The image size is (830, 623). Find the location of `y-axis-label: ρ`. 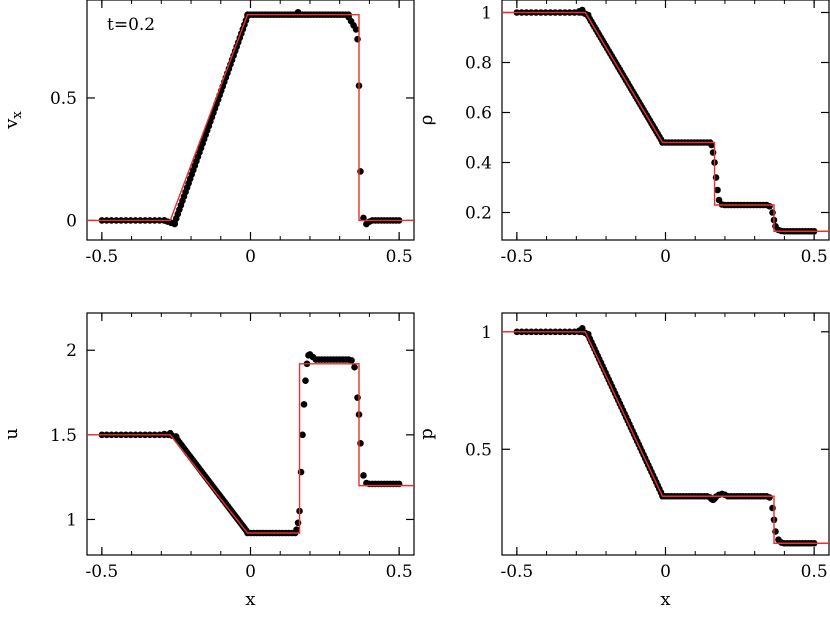

y-axis-label: ρ is located at coordinates (426, 120).